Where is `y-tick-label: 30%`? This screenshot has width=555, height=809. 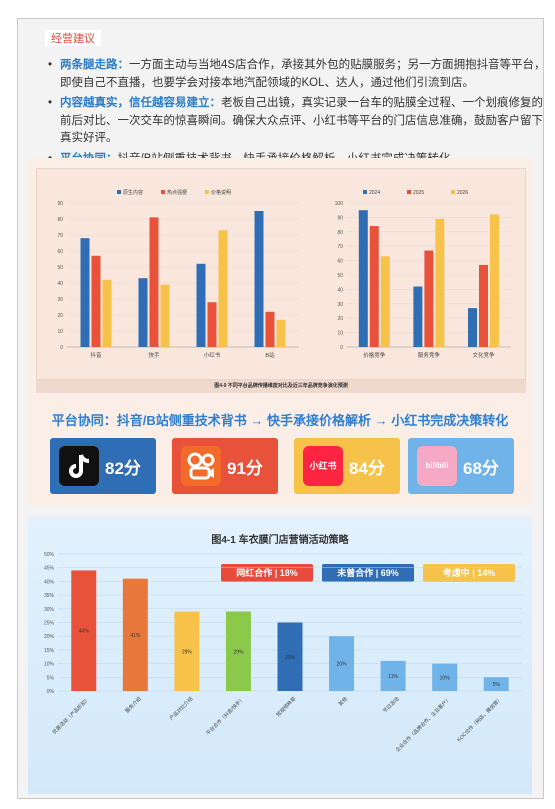
y-tick-label: 30% is located at coordinates (49, 610).